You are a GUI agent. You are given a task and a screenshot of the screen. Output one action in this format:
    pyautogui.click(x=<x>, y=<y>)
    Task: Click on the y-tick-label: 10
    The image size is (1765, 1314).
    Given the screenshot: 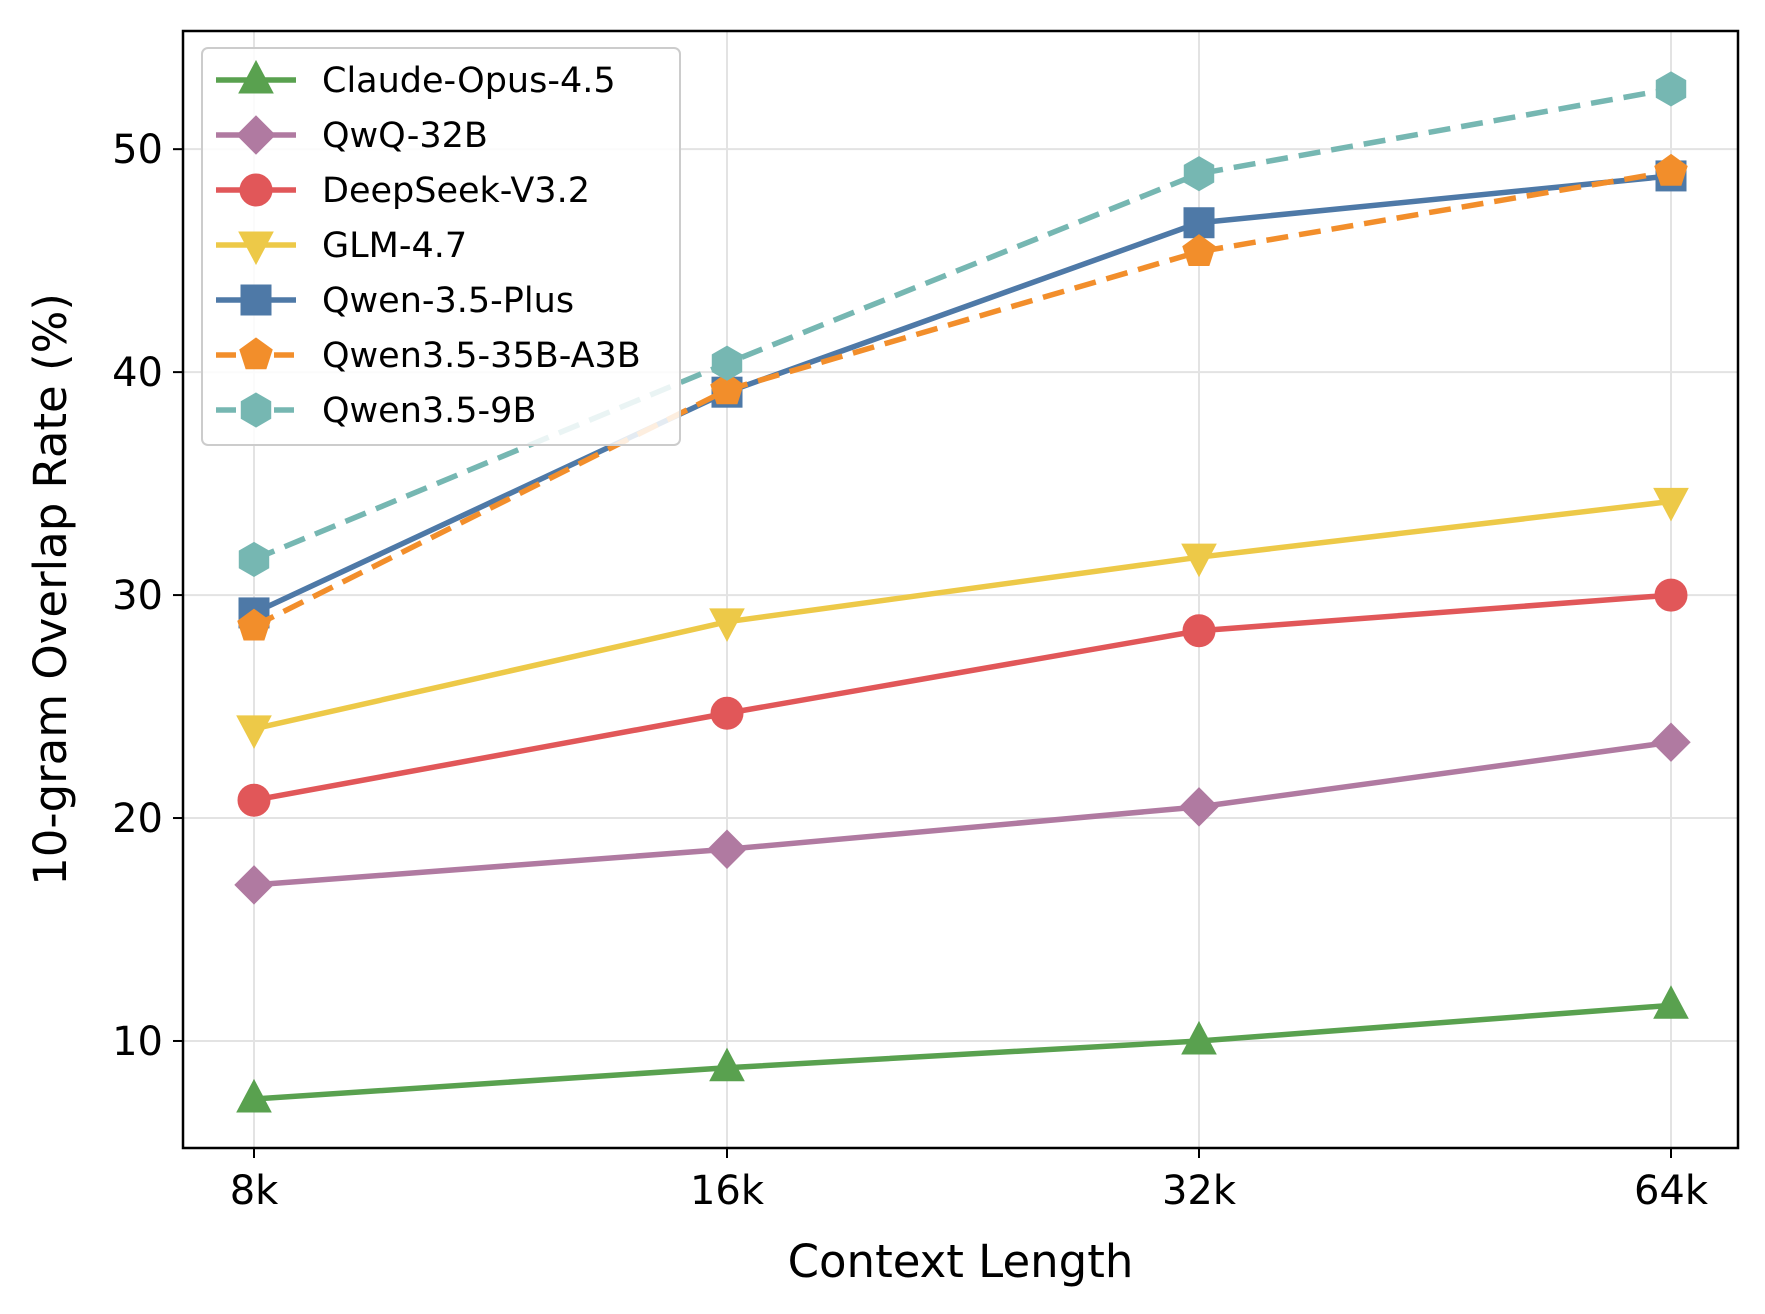 What is the action you would take?
    pyautogui.click(x=137, y=1042)
    